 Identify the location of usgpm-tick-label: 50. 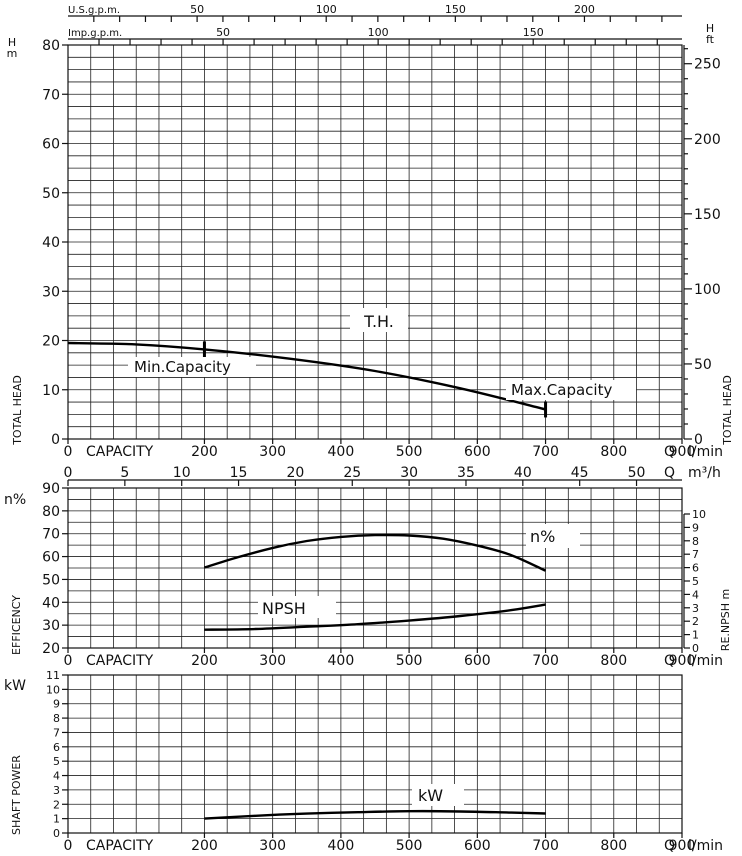
(197, 9).